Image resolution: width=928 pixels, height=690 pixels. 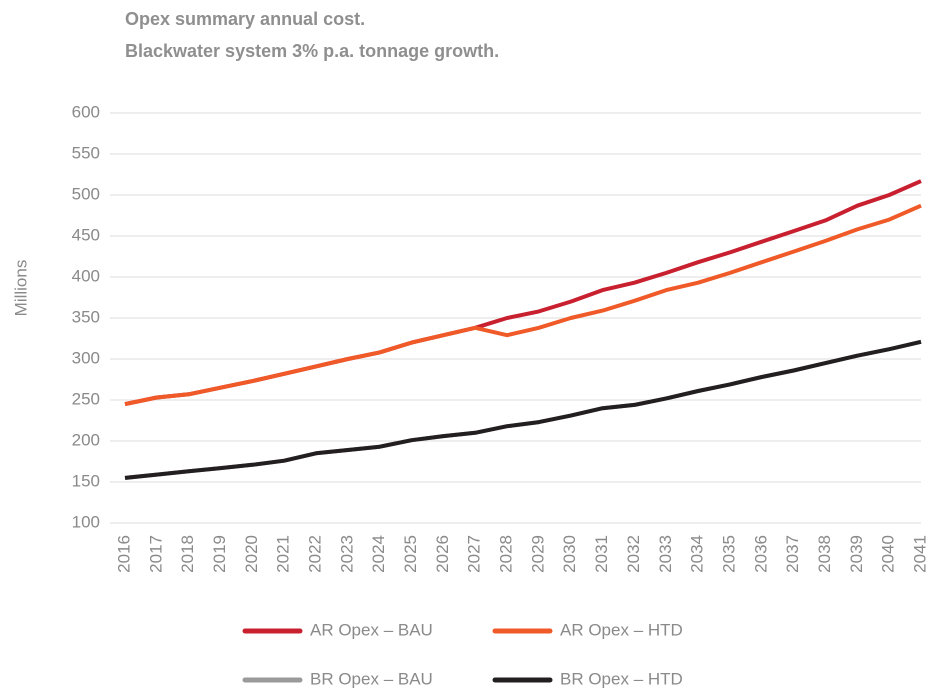 I want to click on x-tick-label: 2037, so click(x=792, y=554).